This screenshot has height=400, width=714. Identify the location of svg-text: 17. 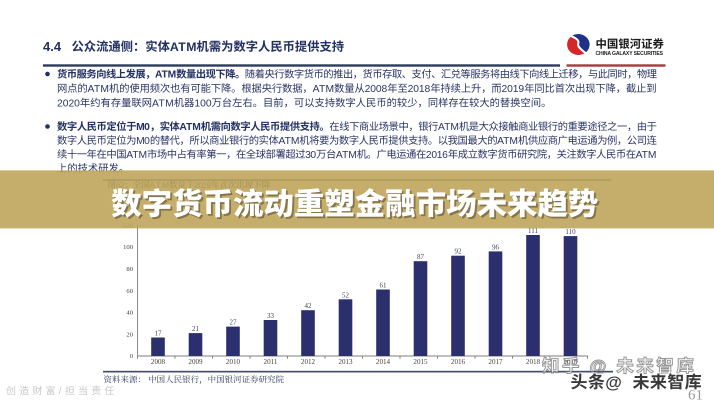
(159, 334).